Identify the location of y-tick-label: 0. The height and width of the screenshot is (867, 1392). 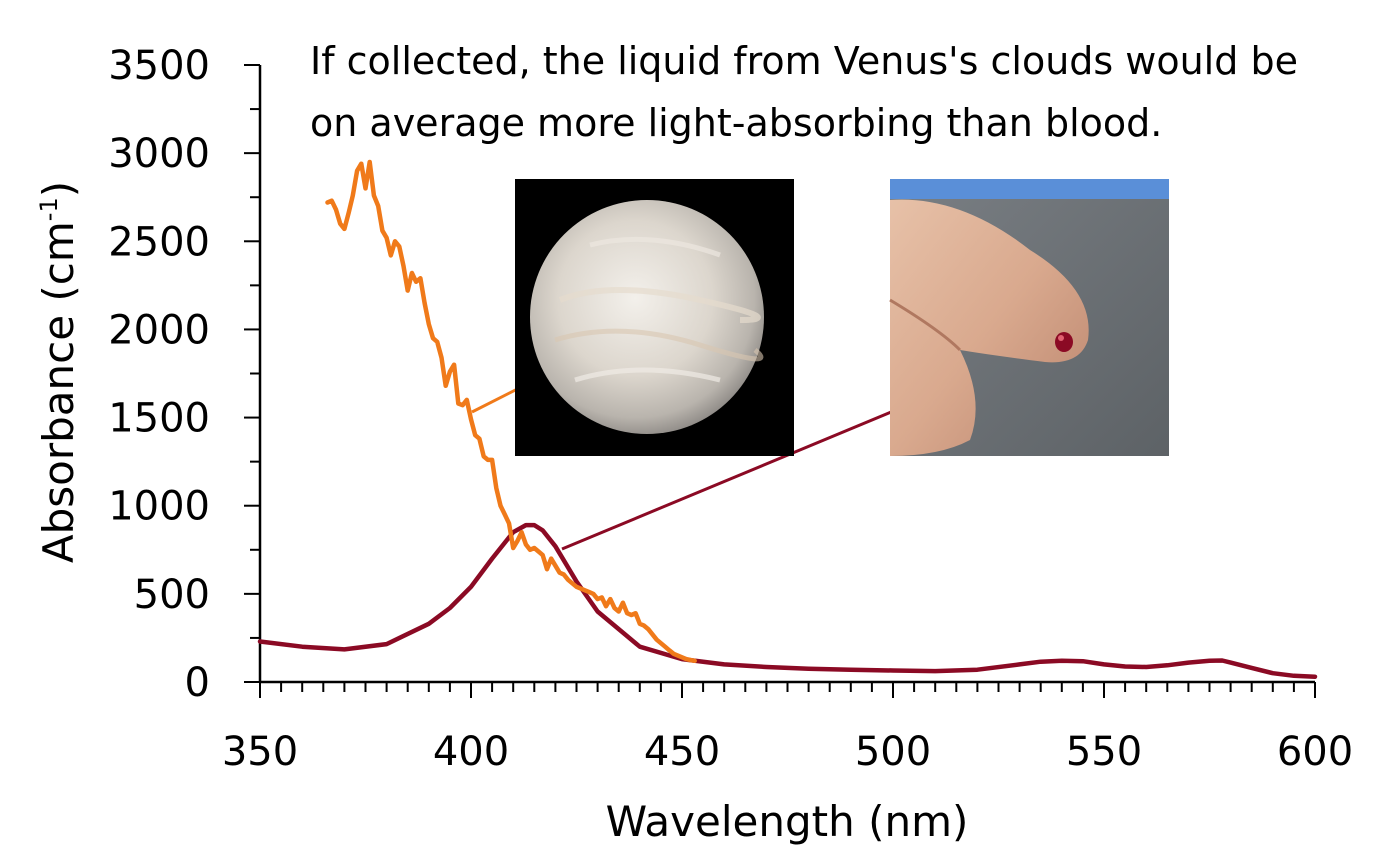
(197, 683).